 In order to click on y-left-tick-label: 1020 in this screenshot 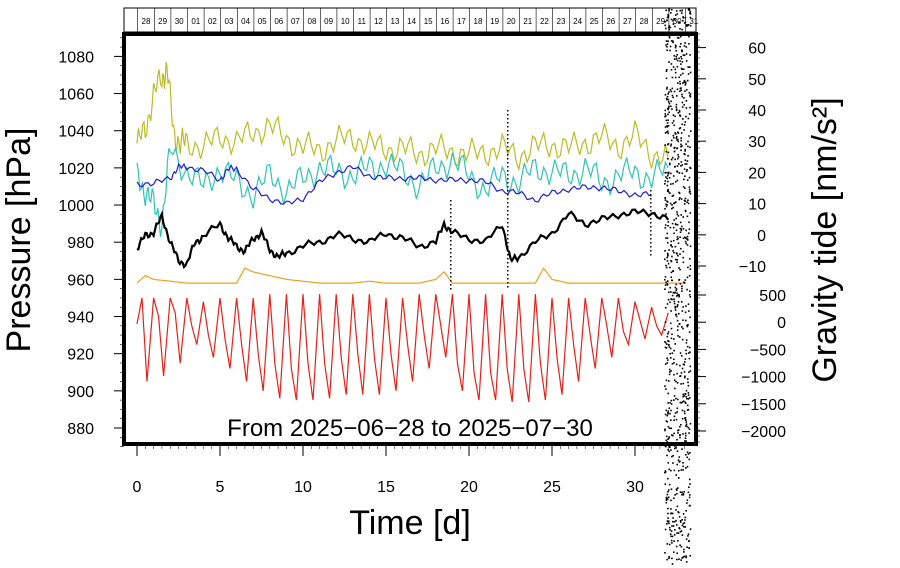, I will do `click(76, 169)`.